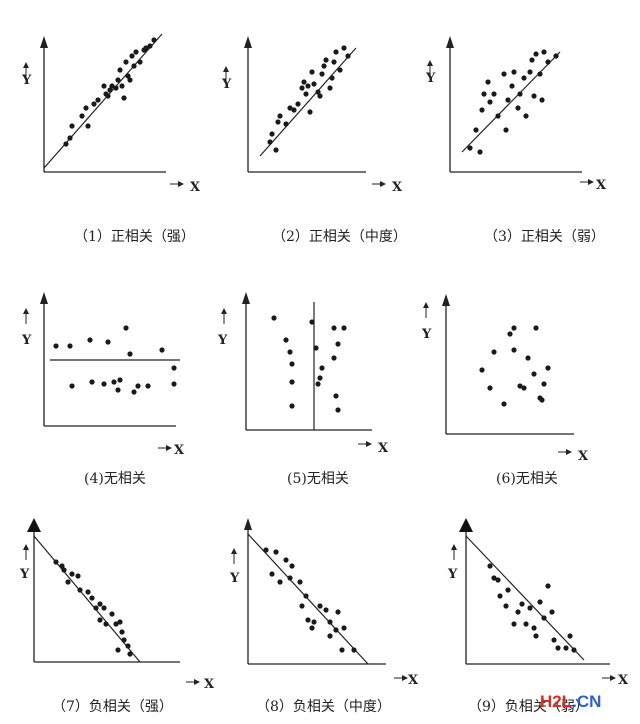 The height and width of the screenshot is (724, 640). Describe the element at coordinates (209, 684) in the screenshot. I see `x-axis-label: X` at that location.